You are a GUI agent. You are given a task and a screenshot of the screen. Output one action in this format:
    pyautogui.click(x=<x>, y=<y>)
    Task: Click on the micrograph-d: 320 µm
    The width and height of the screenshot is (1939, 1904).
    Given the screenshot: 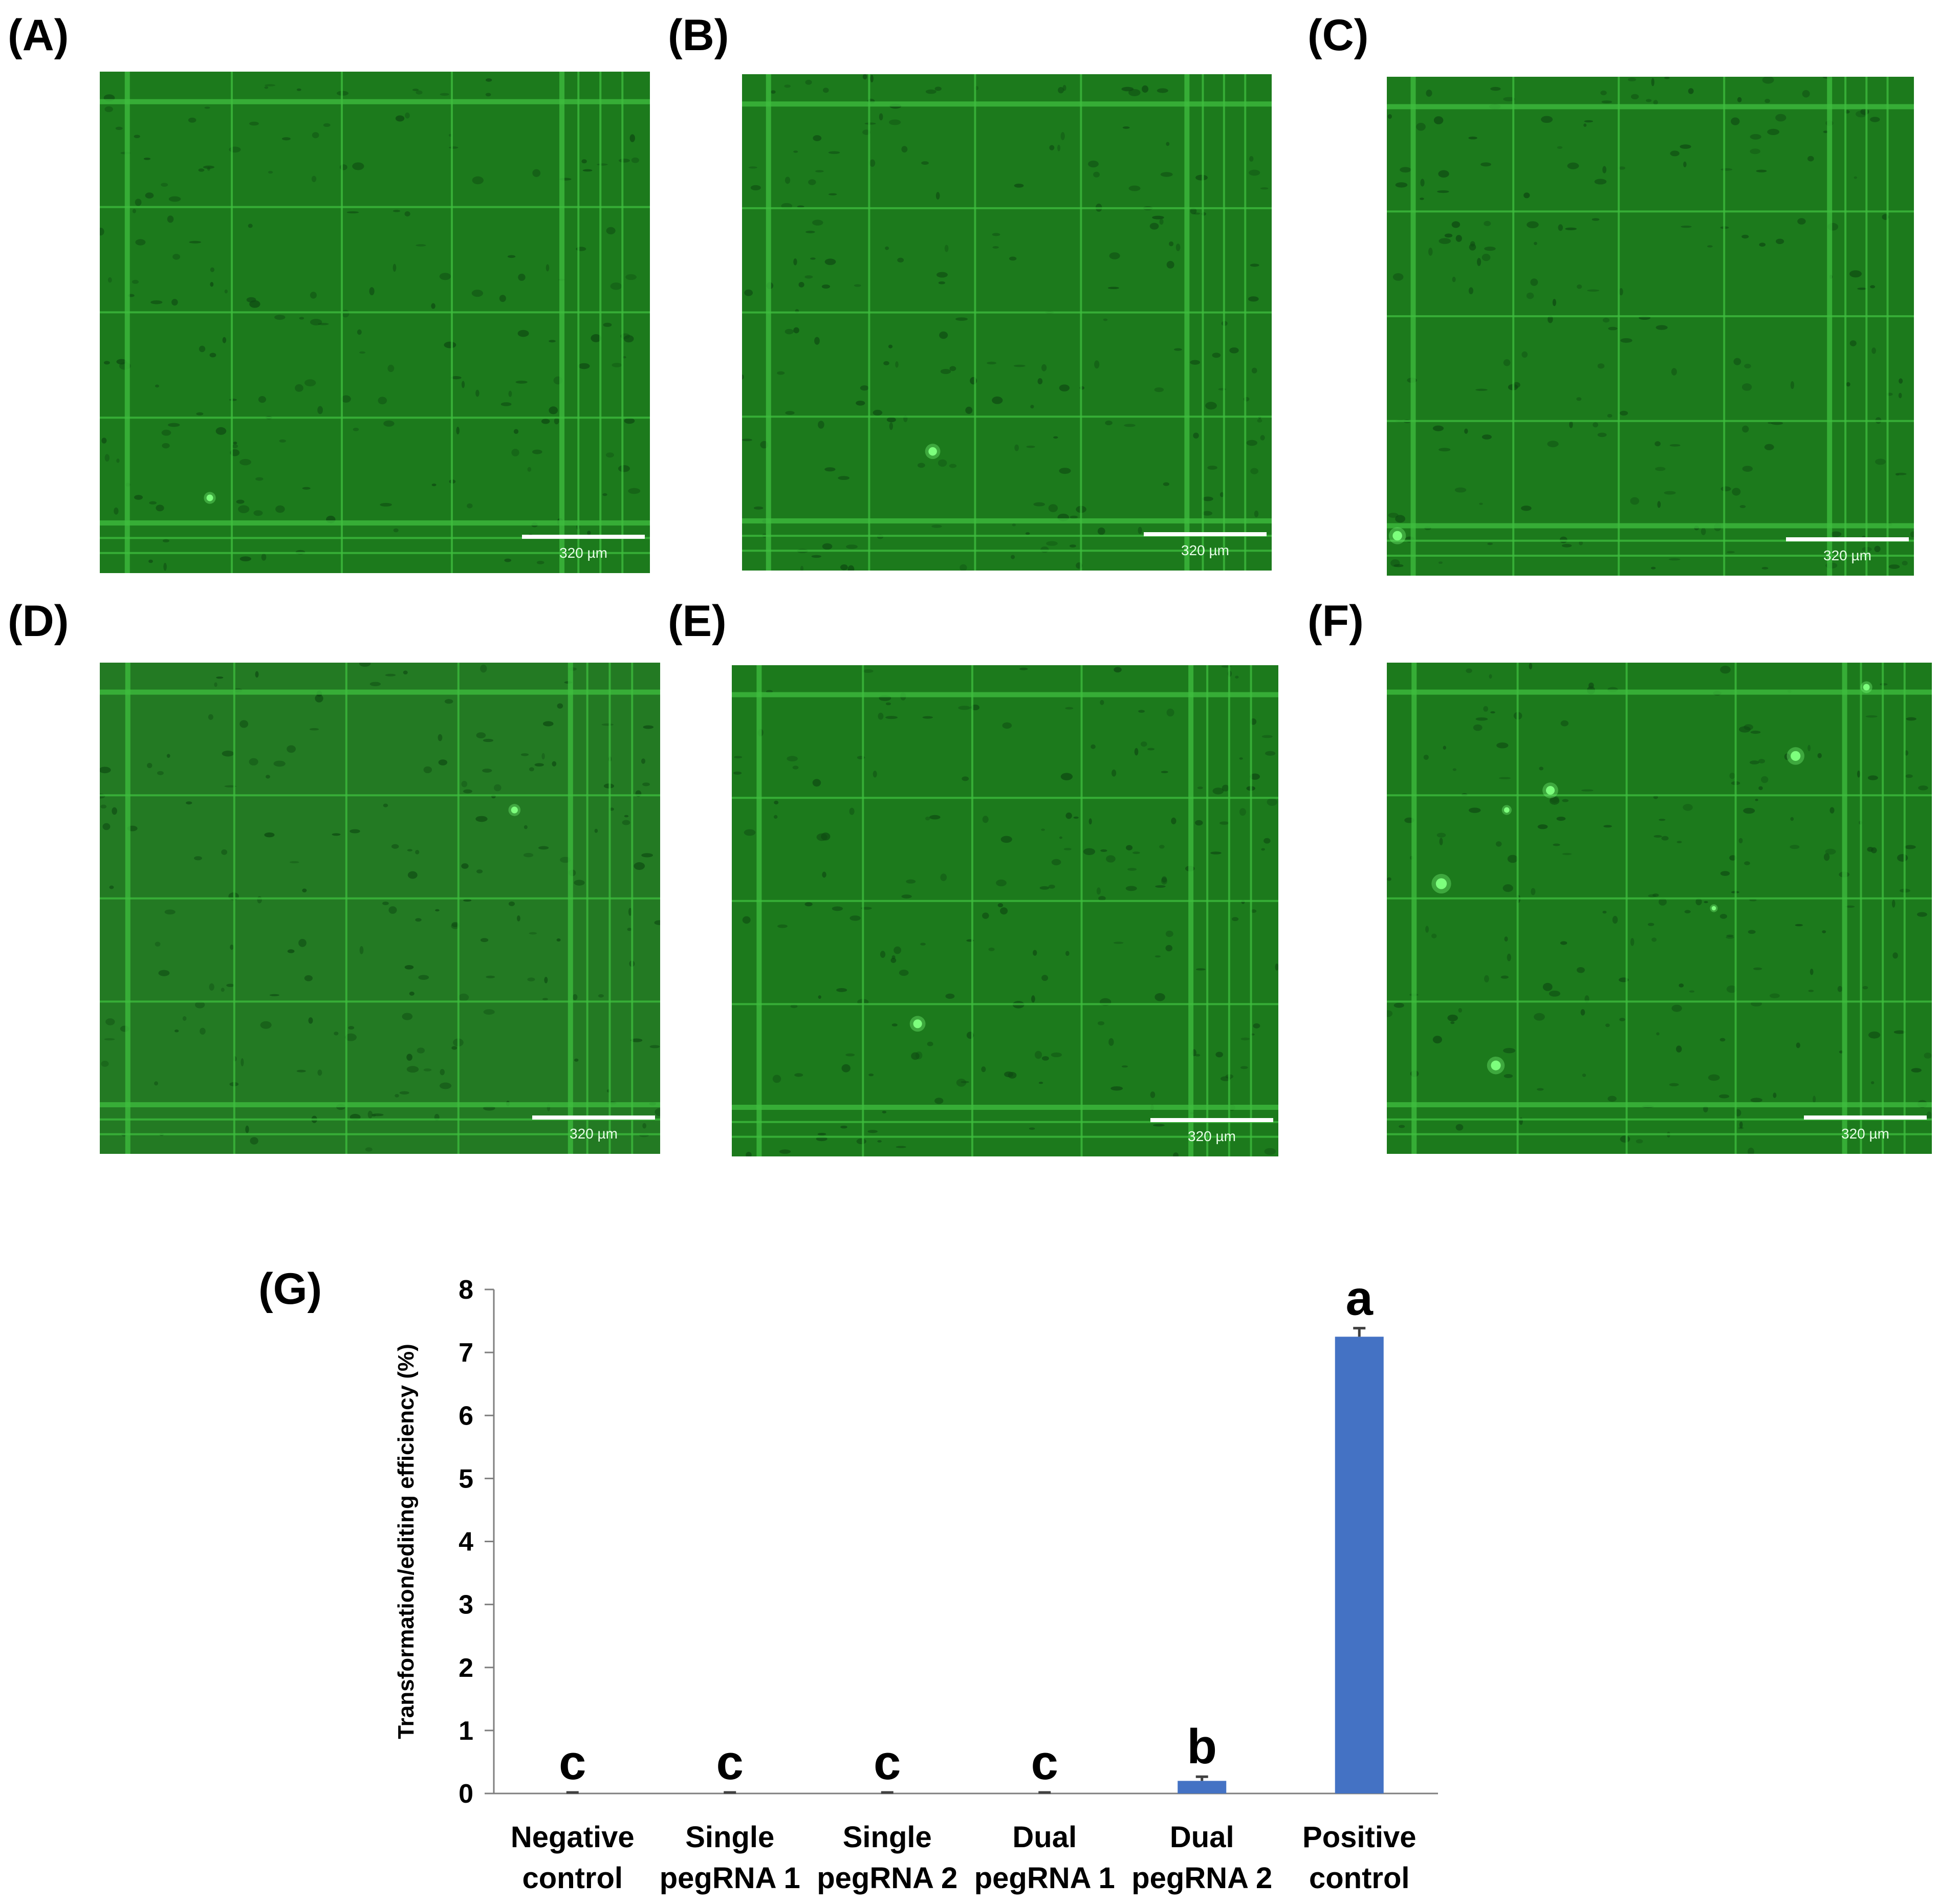 What is the action you would take?
    pyautogui.click(x=380, y=908)
    